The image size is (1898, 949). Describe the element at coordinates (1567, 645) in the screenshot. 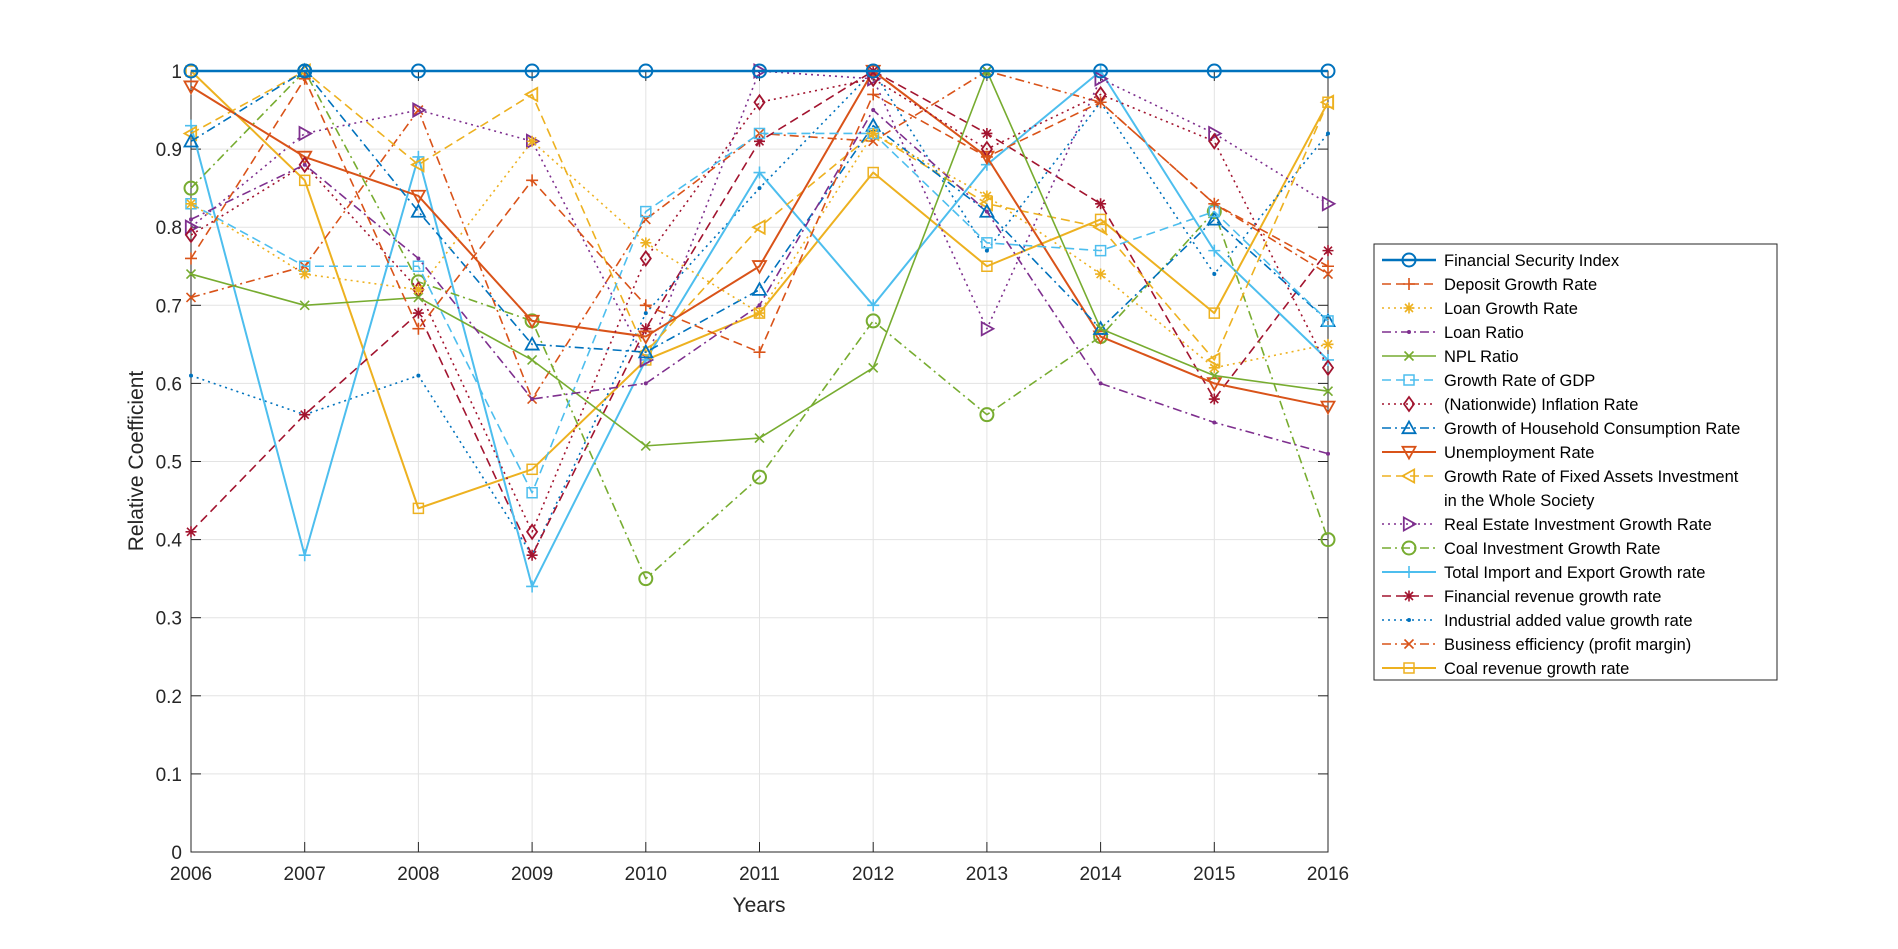

I see `legend-label: Business efficiency (profit margin)` at that location.